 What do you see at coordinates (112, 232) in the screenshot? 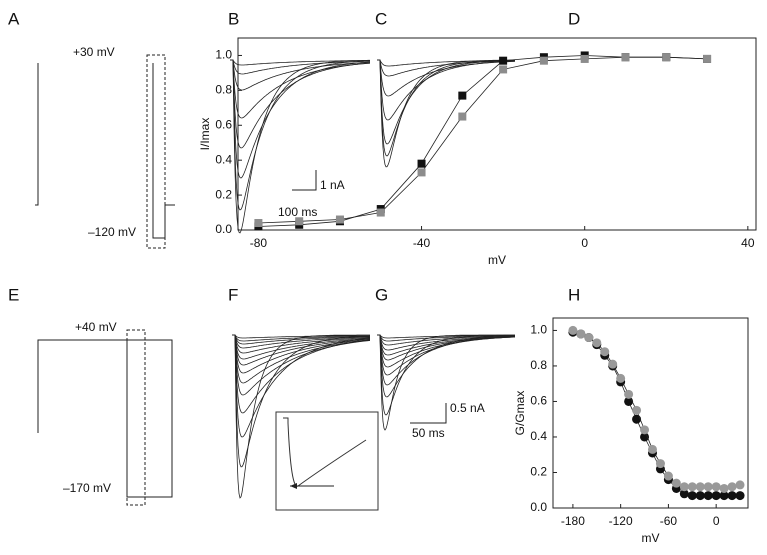
I see `annotation: –120 mV` at bounding box center [112, 232].